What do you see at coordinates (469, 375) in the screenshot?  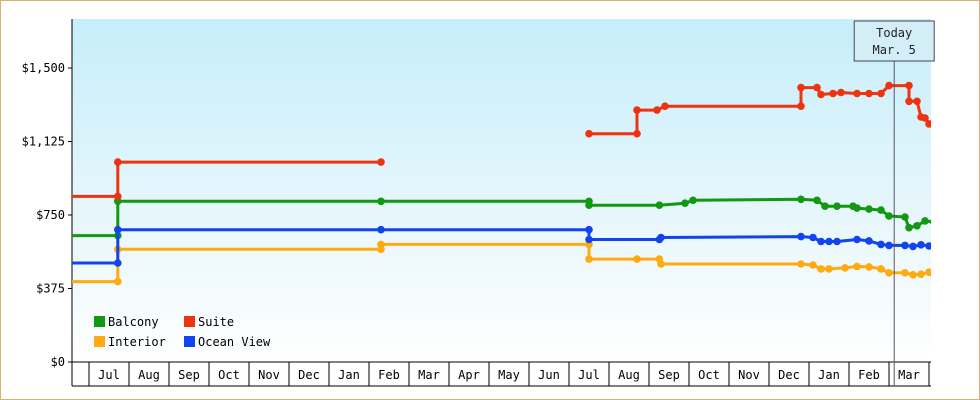 I see `month-label: Apr` at bounding box center [469, 375].